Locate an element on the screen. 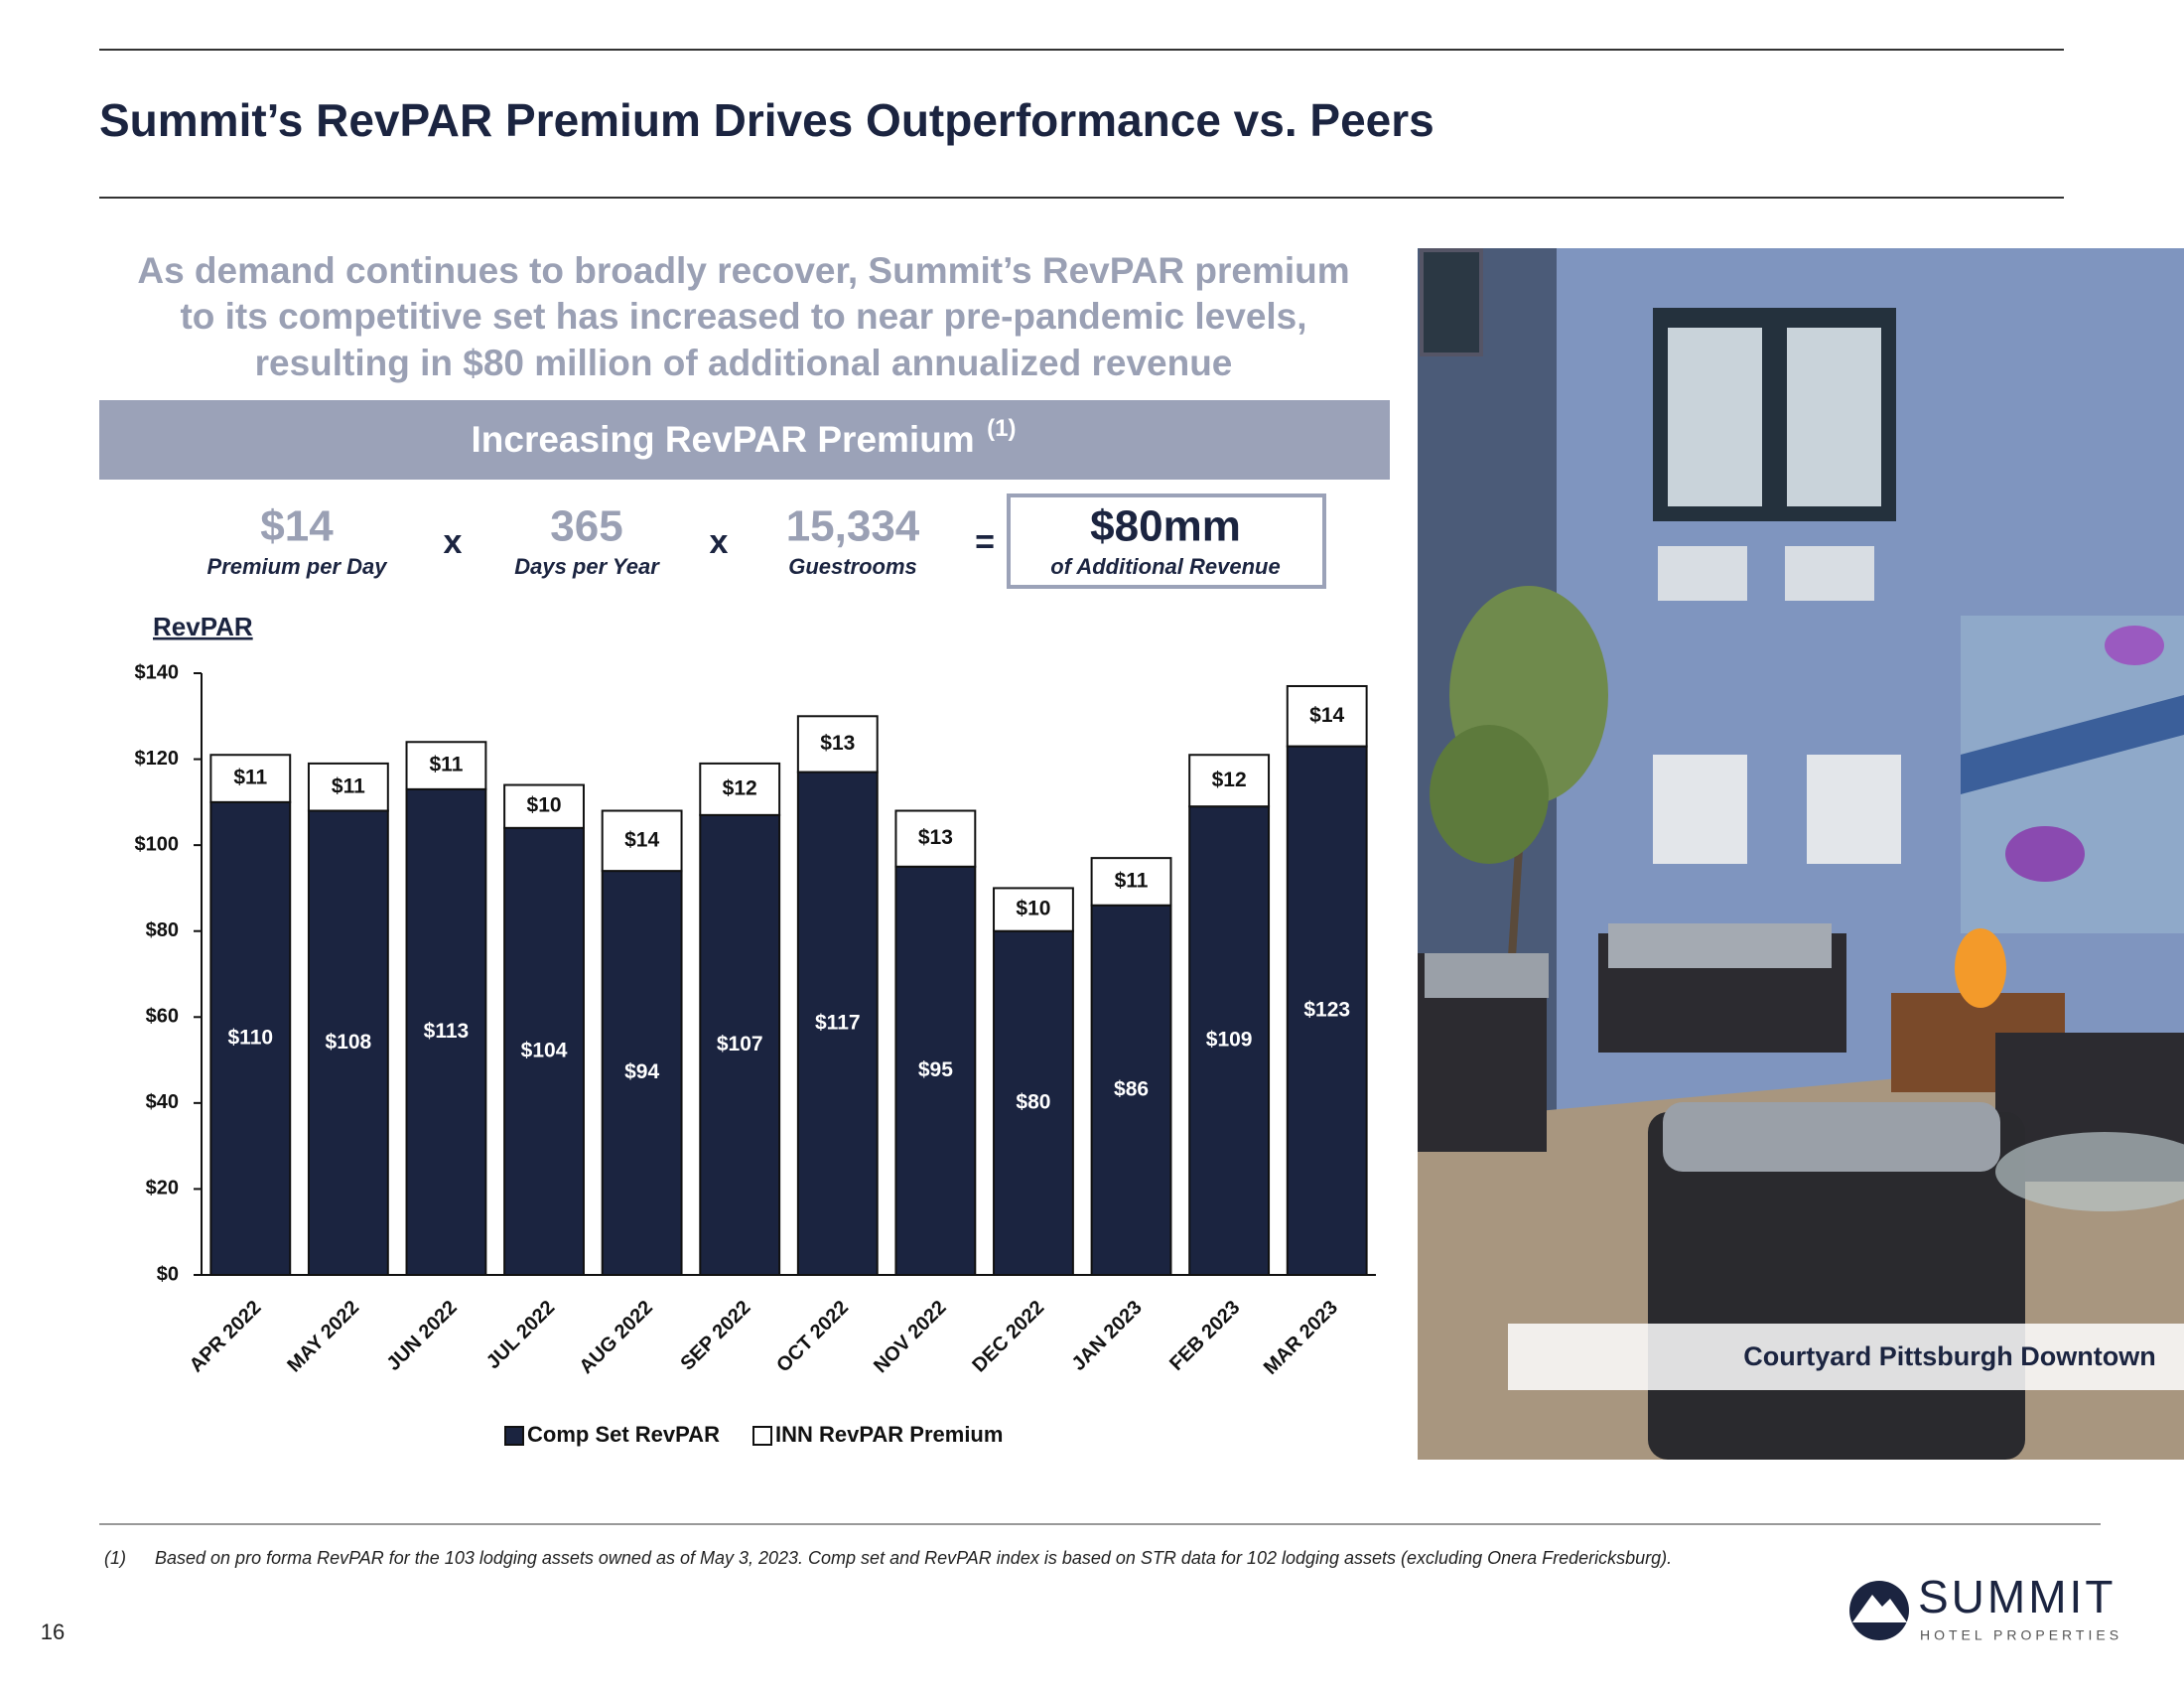  data-label: $123 is located at coordinates (1326, 1009).